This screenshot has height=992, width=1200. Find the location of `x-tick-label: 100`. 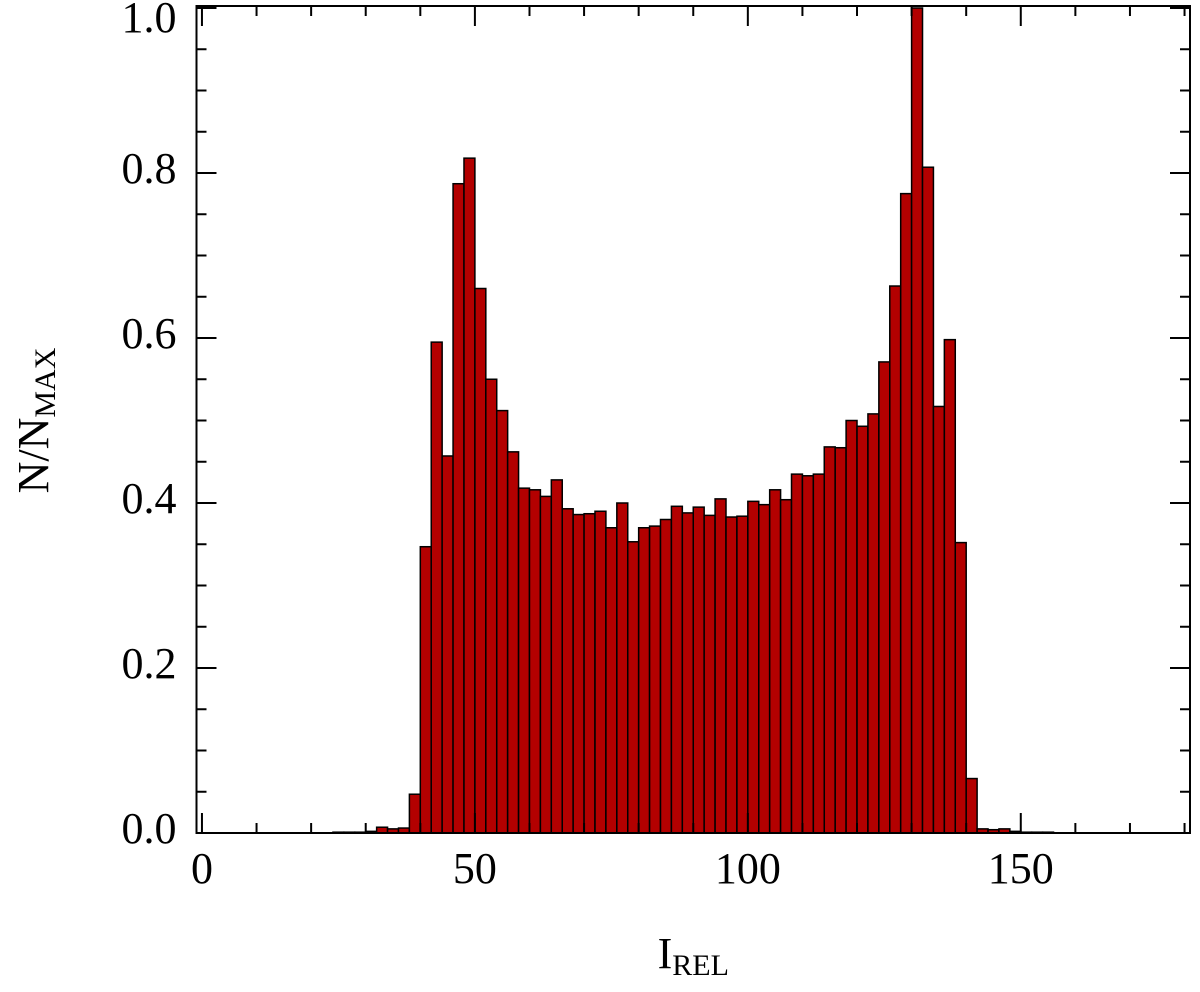

x-tick-label: 100 is located at coordinates (748, 868).